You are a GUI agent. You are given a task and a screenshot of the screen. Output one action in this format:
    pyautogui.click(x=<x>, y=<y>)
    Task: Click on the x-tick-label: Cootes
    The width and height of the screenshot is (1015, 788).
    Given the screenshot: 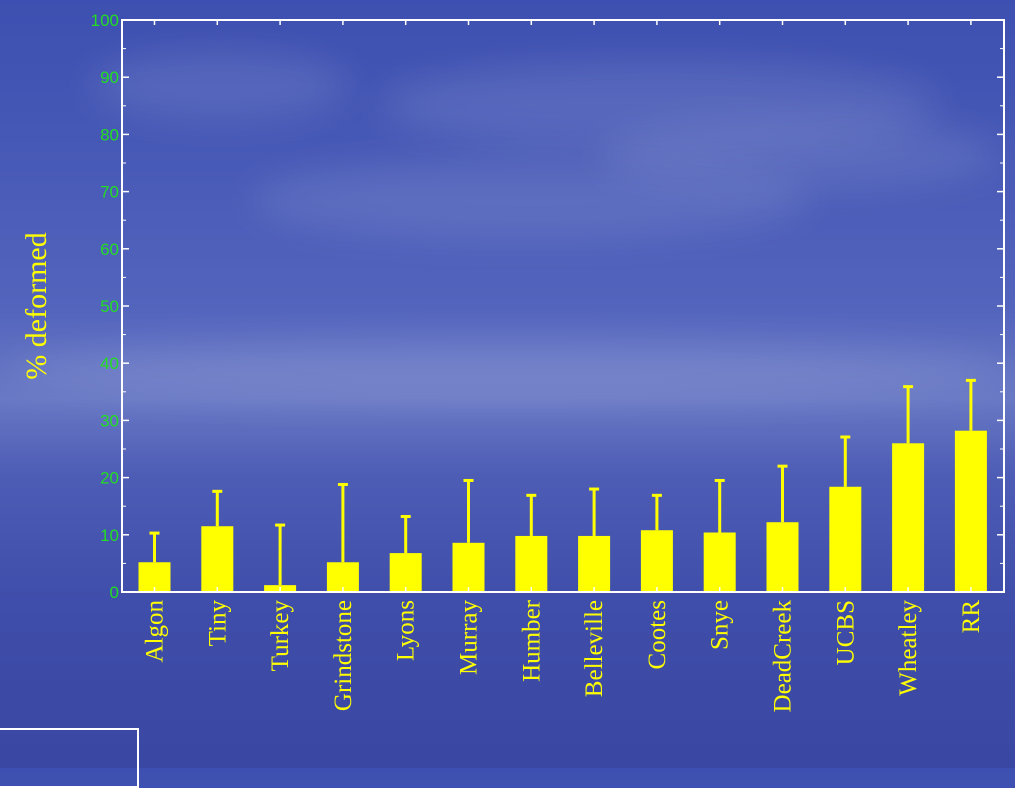 What is the action you would take?
    pyautogui.click(x=657, y=634)
    